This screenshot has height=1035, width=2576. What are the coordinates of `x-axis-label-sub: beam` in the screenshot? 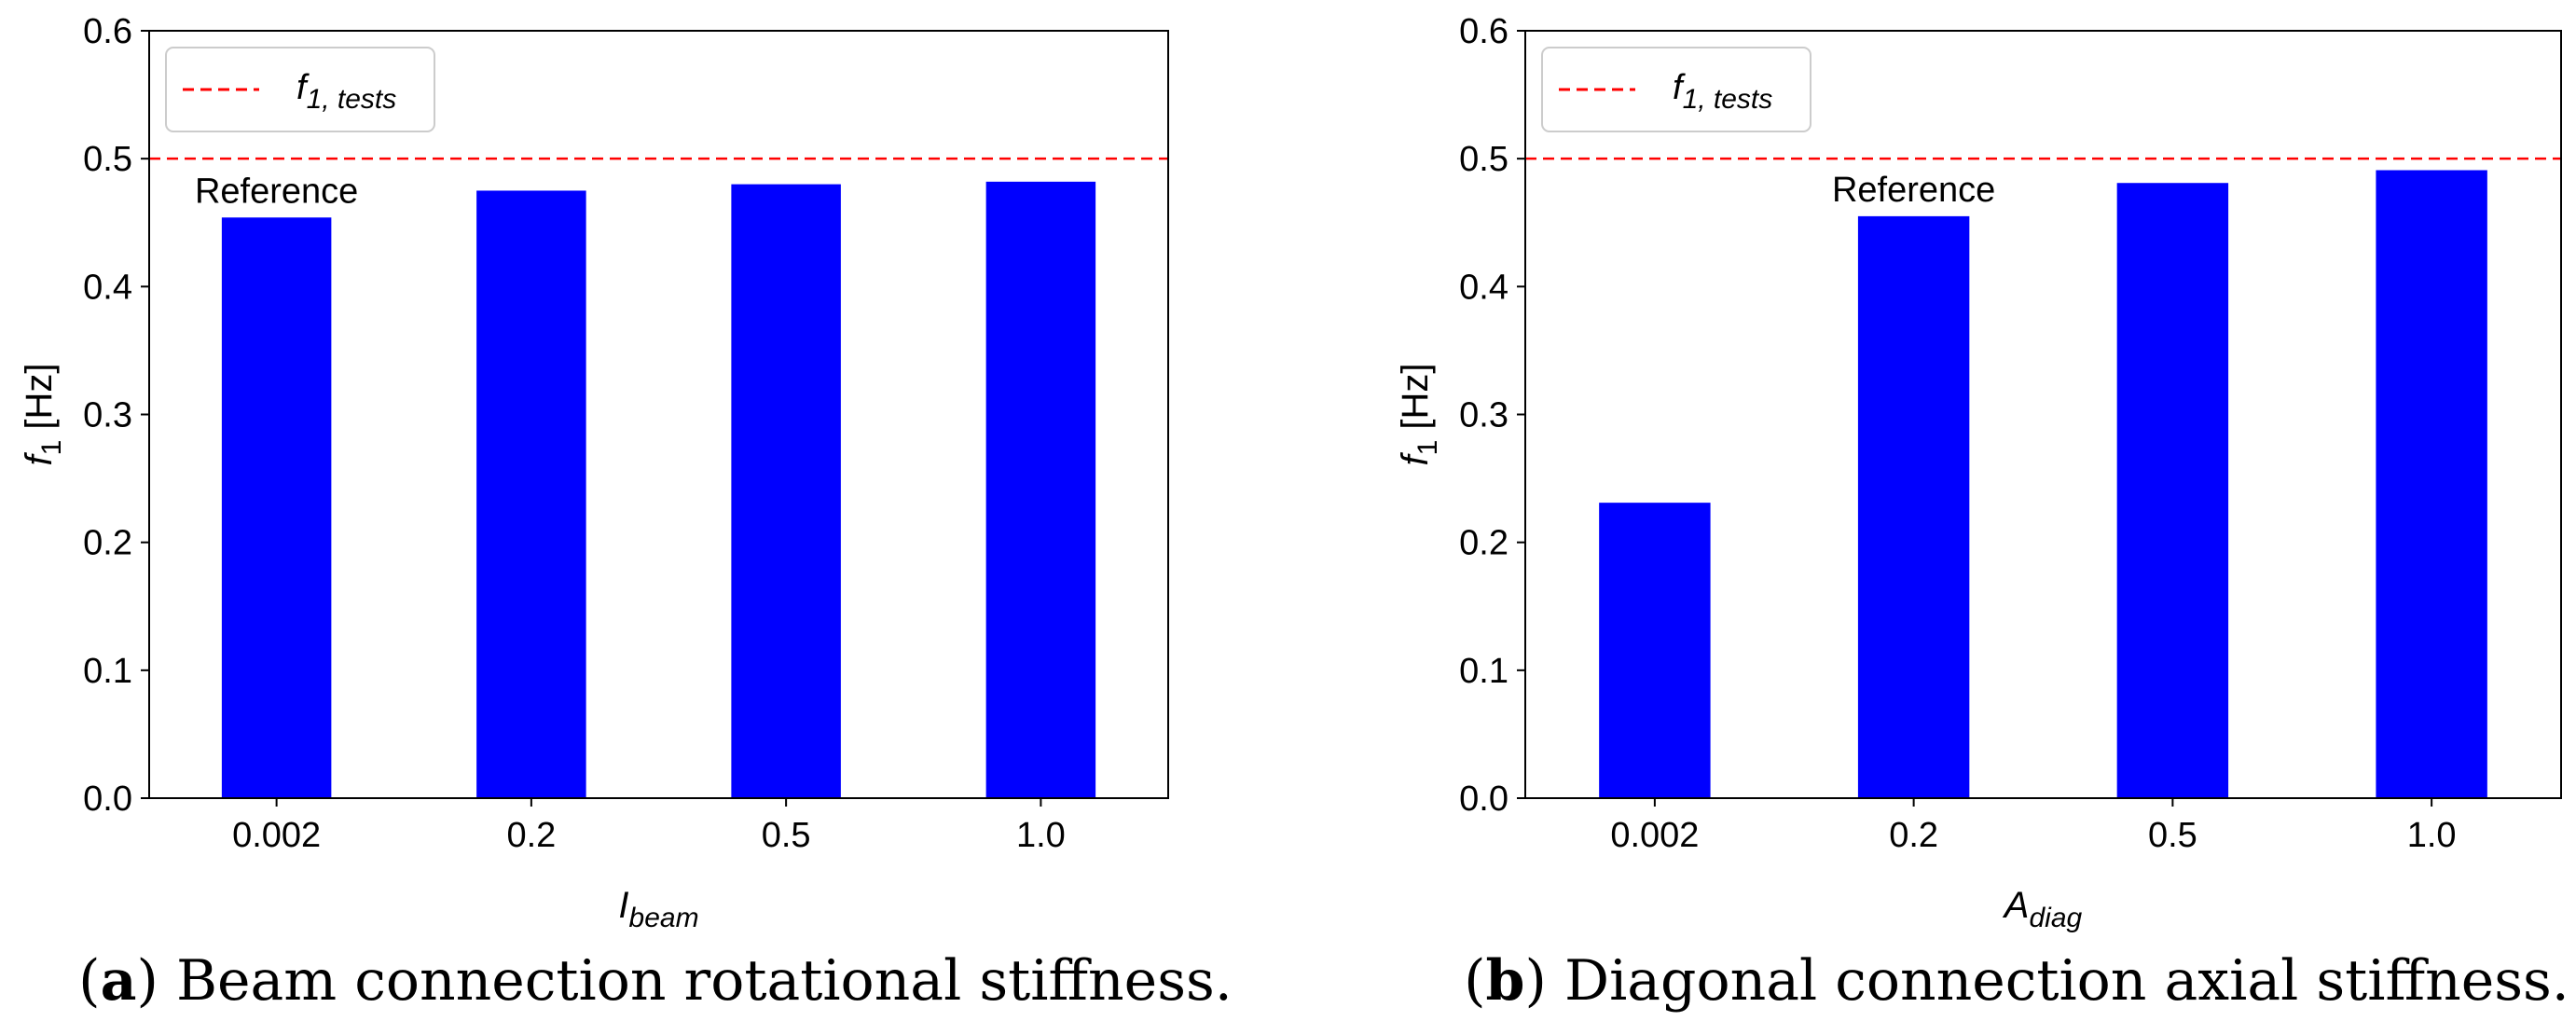 It's located at (664, 918).